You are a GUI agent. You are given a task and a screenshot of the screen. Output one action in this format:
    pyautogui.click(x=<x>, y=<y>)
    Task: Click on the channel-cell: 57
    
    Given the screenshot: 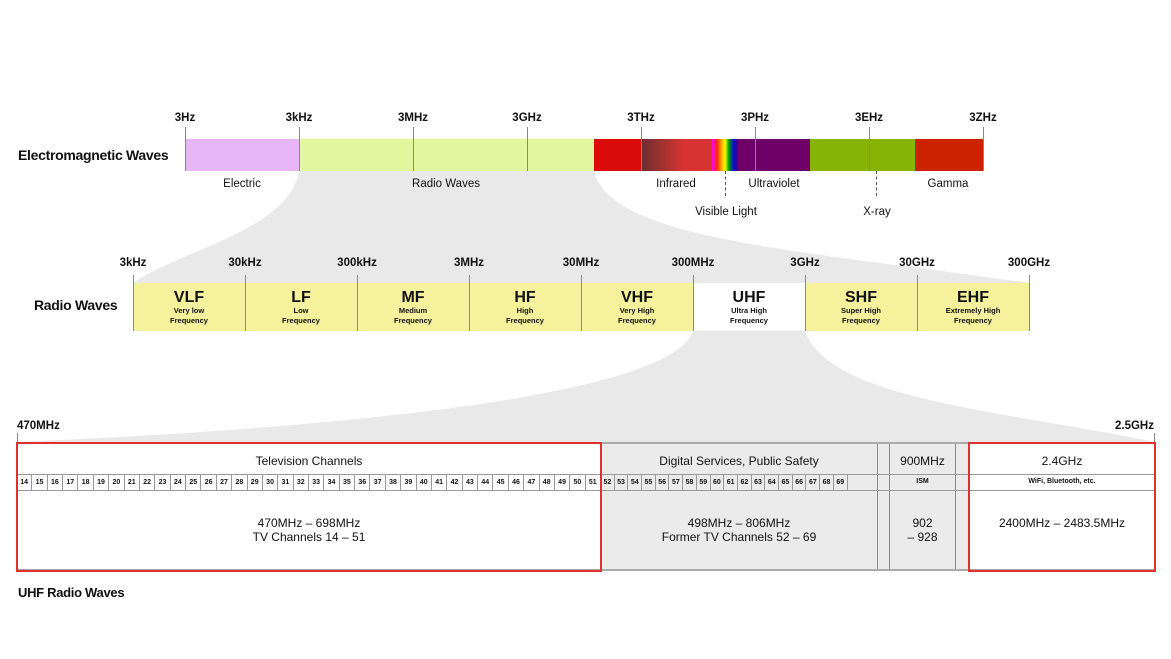 What is the action you would take?
    pyautogui.click(x=677, y=482)
    